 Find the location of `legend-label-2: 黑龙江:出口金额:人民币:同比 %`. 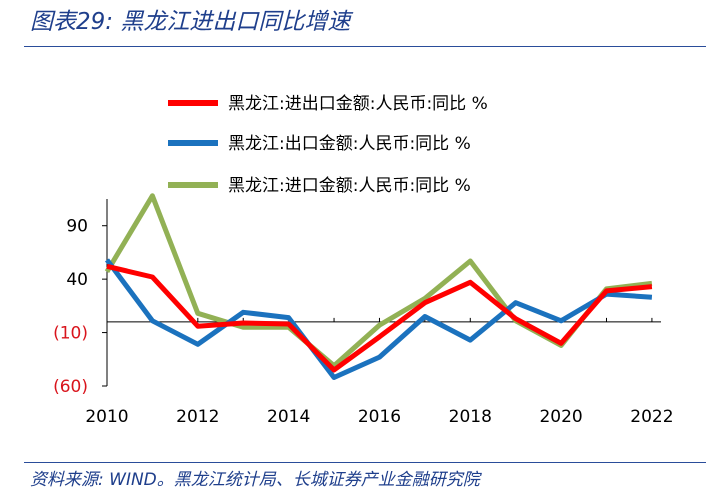

legend-label-2: 黑龙江:出口金额:人民币:同比 % is located at coordinates (349, 144).